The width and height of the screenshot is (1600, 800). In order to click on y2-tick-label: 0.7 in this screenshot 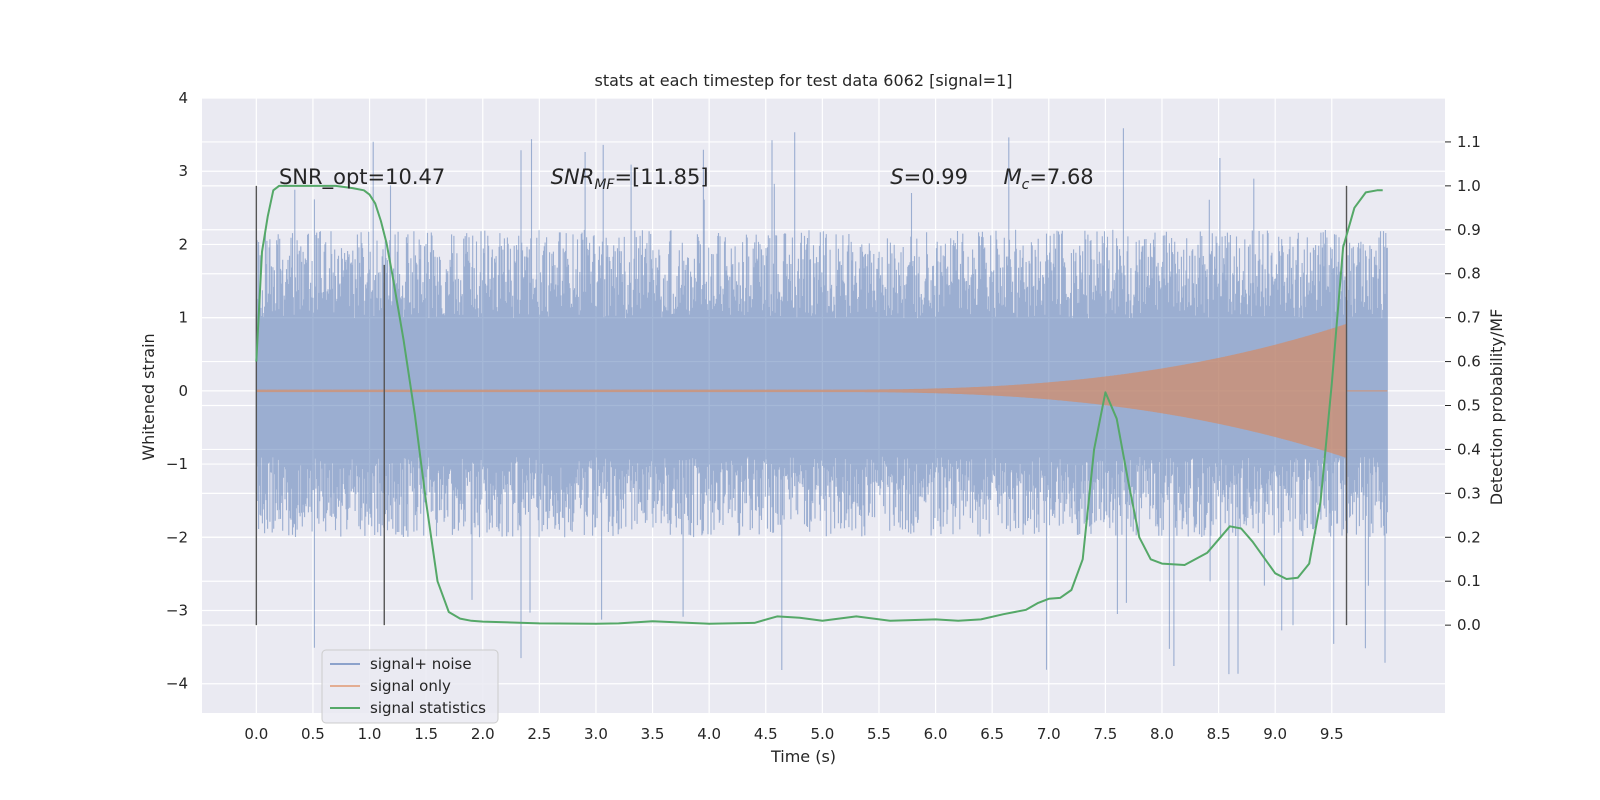, I will do `click(1469, 318)`.